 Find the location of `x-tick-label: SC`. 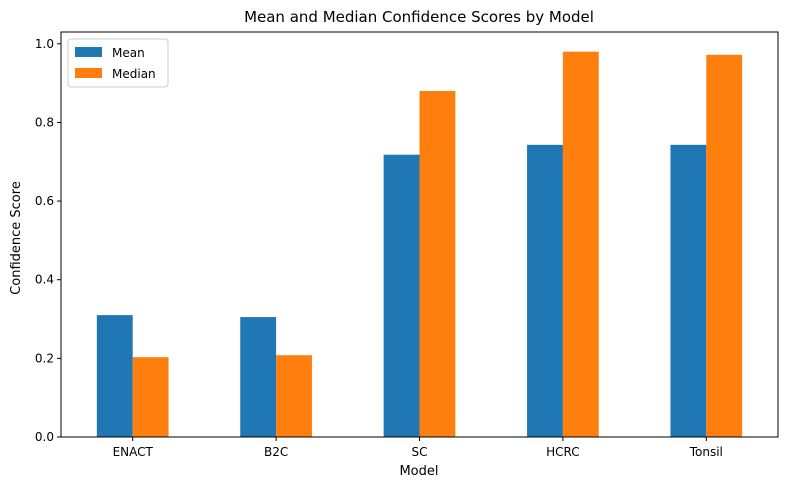

x-tick-label: SC is located at coordinates (420, 452).